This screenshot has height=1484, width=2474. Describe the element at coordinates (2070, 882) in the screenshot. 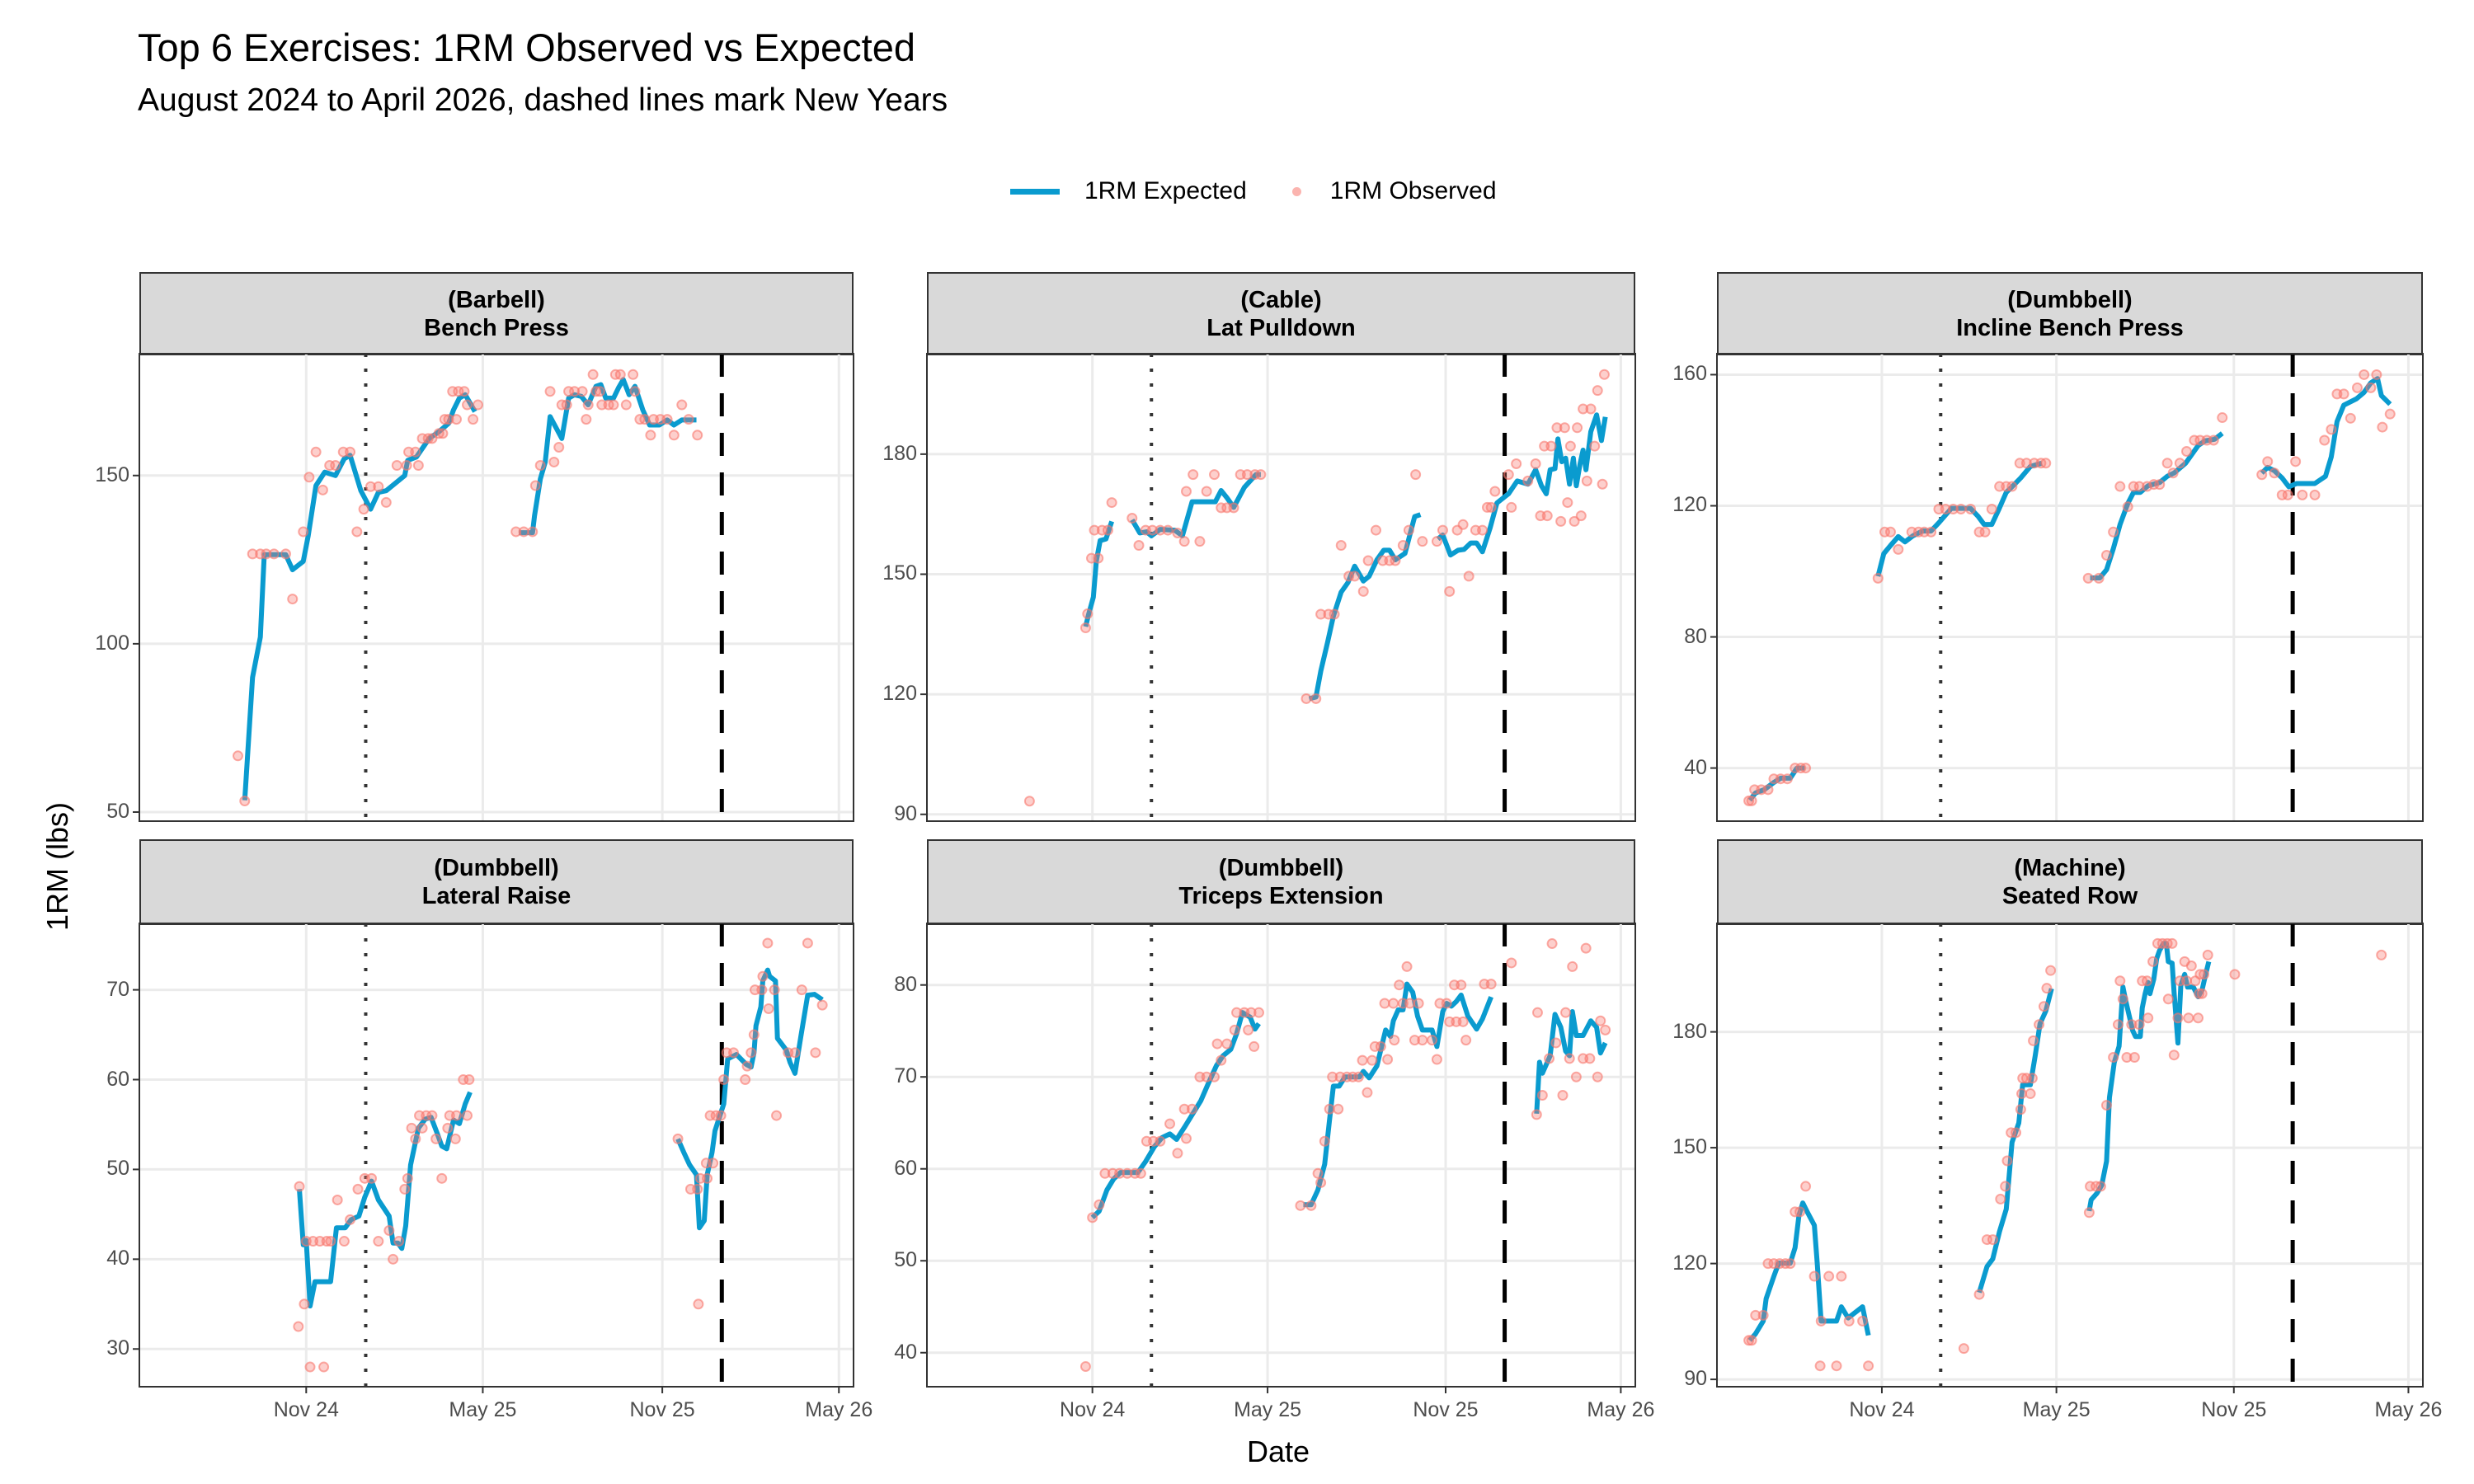

I see `facet-strip: (Machine) Seated Row` at that location.